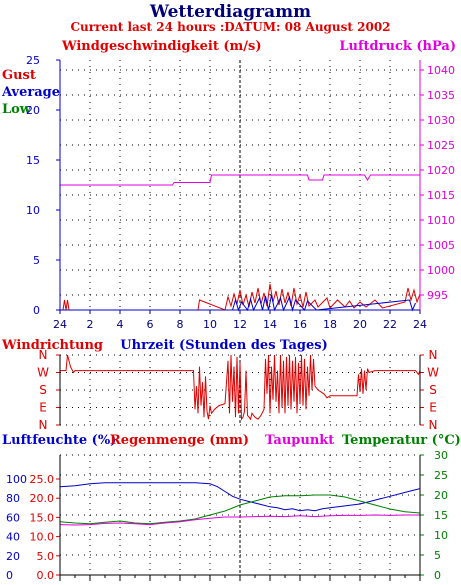 The width and height of the screenshot is (461, 585). I want to click on temperature-tick-label: 30, so click(441, 455).